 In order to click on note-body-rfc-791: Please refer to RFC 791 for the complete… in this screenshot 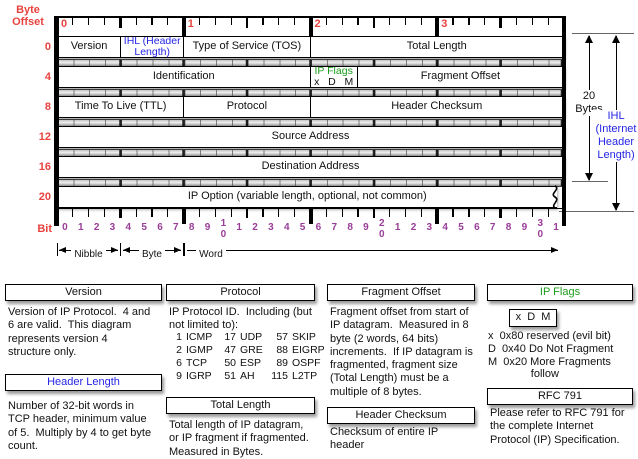, I will do `click(557, 426)`.